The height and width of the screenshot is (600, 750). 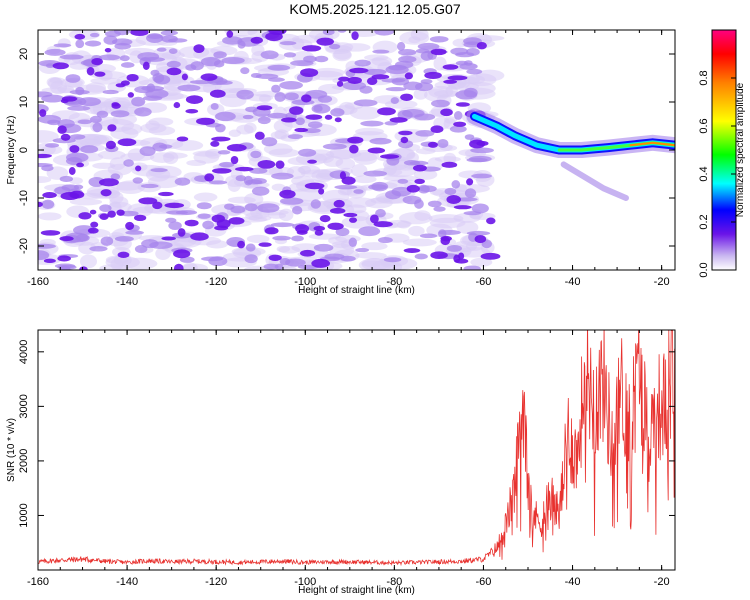 I want to click on top-x-tick-label: -60, so click(x=484, y=282).